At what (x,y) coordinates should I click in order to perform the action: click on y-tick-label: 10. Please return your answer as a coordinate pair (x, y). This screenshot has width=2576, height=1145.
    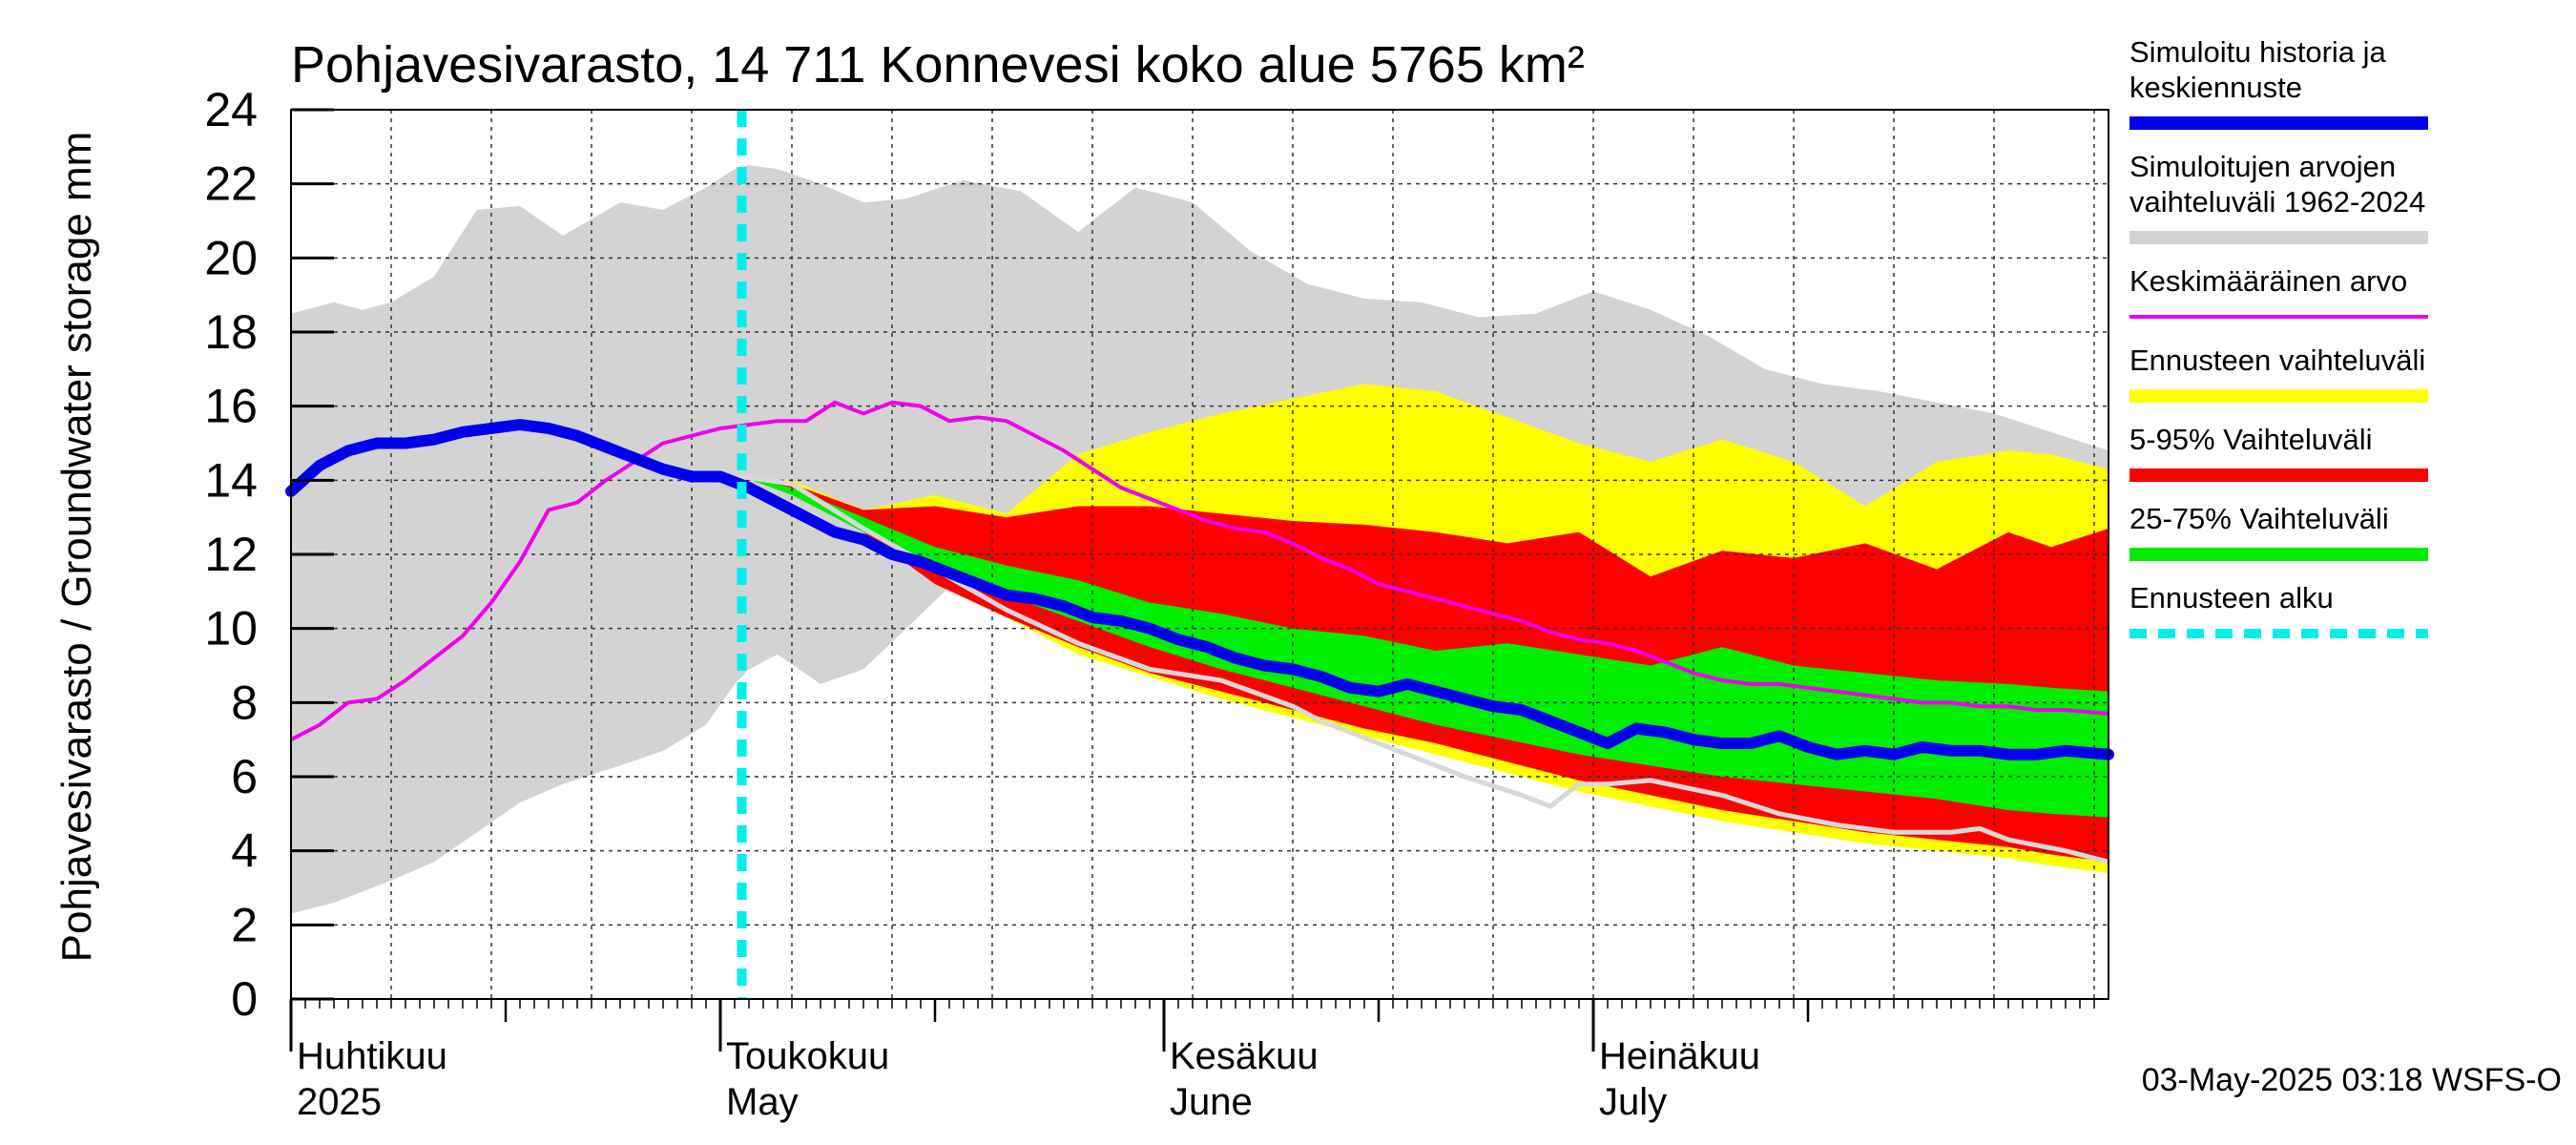
    Looking at the image, I should click on (231, 629).